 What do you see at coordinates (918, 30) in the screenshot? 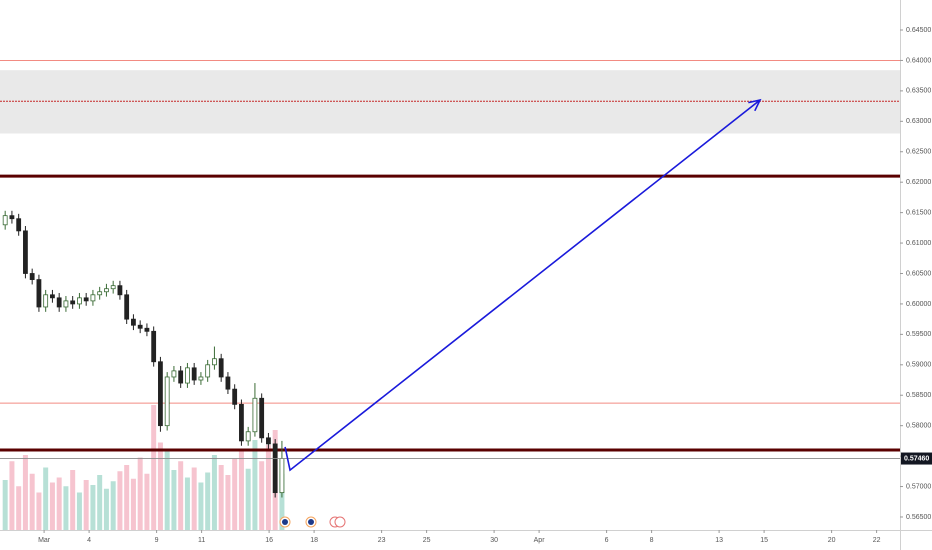
I see `y-tick-label: 0.64500` at bounding box center [918, 30].